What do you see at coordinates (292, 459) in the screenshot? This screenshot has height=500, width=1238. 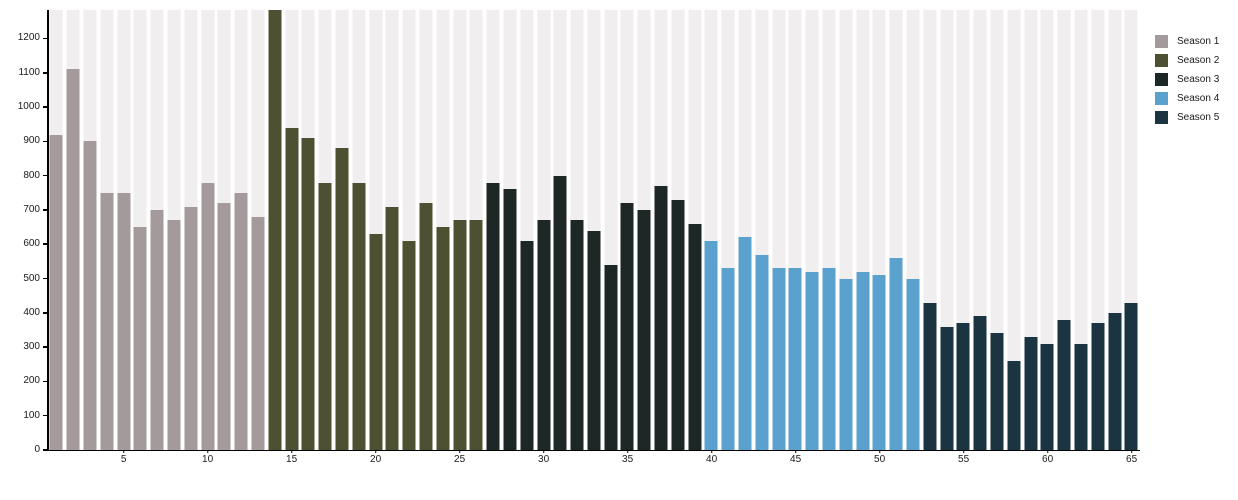 I see `x-tick-label-15: 15` at bounding box center [292, 459].